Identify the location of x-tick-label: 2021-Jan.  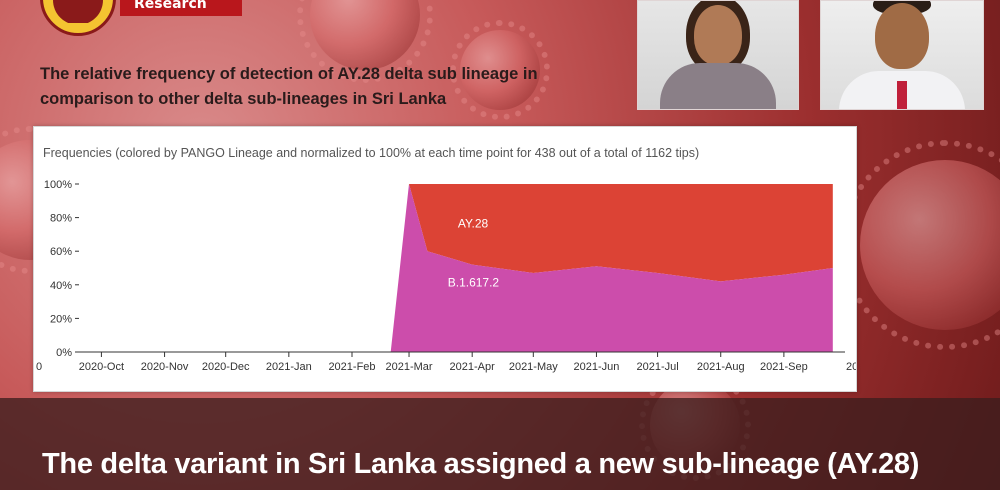
(289, 367).